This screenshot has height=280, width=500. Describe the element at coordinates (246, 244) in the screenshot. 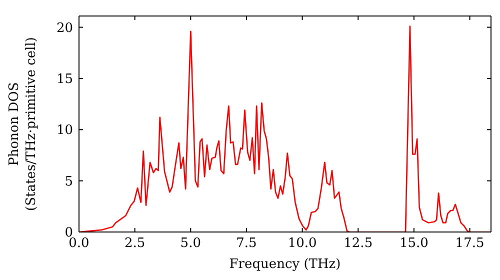

I see `x-tick-label: 7.5` at that location.